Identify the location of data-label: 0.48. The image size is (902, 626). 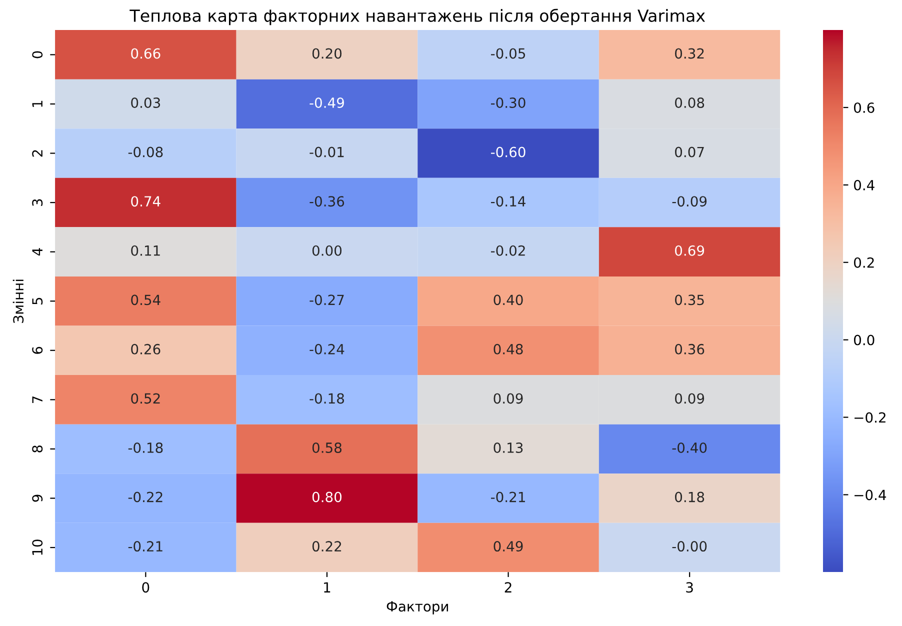
(508, 349).